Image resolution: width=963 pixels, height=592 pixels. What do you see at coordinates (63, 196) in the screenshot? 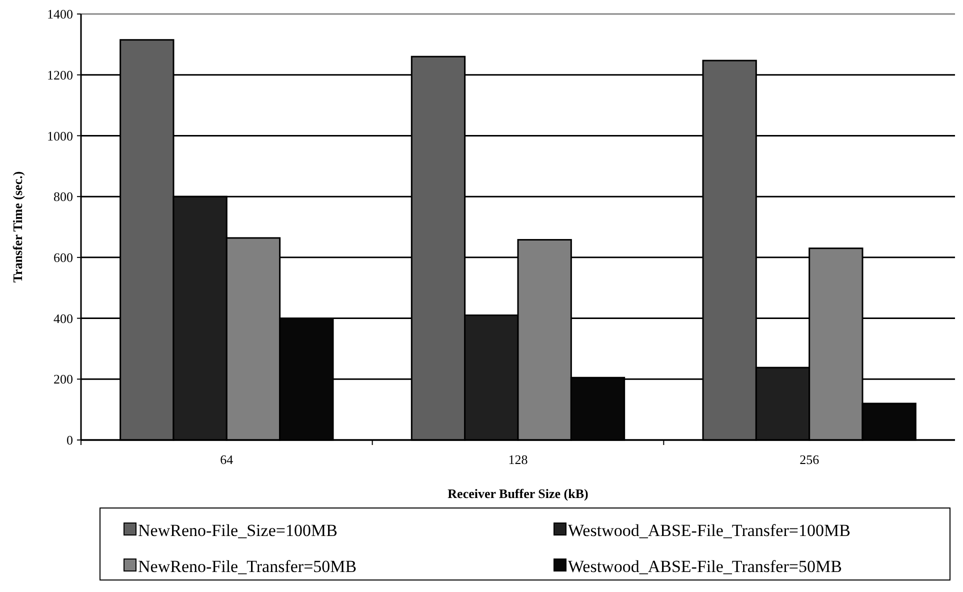
I see `y-tick-label: 800` at bounding box center [63, 196].